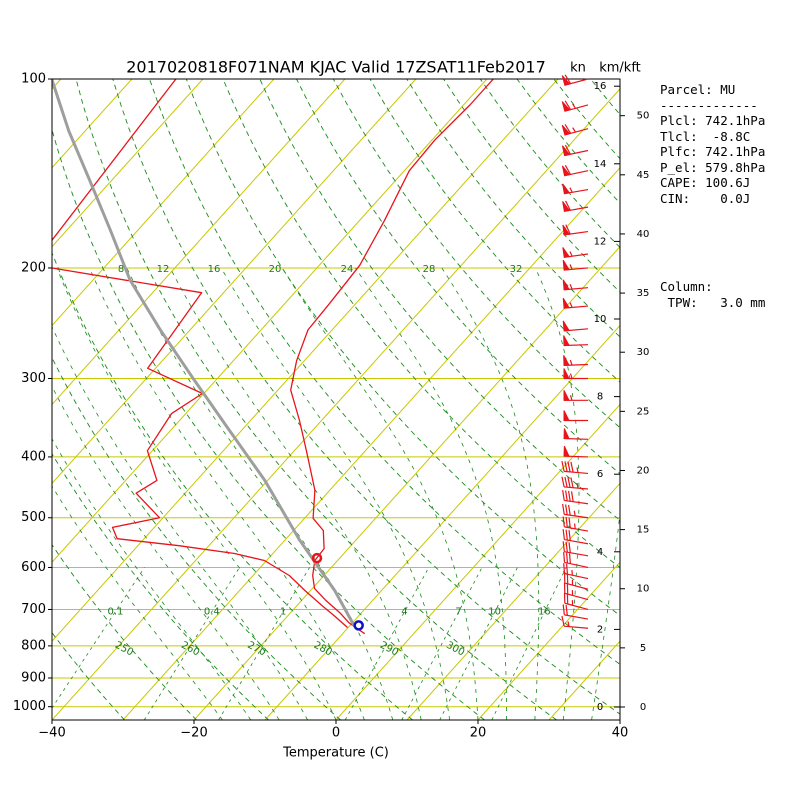 Image resolution: width=800 pixels, height=800 pixels. What do you see at coordinates (115, 611) in the screenshot?
I see `mixing-ratio-label: 0.1` at bounding box center [115, 611].